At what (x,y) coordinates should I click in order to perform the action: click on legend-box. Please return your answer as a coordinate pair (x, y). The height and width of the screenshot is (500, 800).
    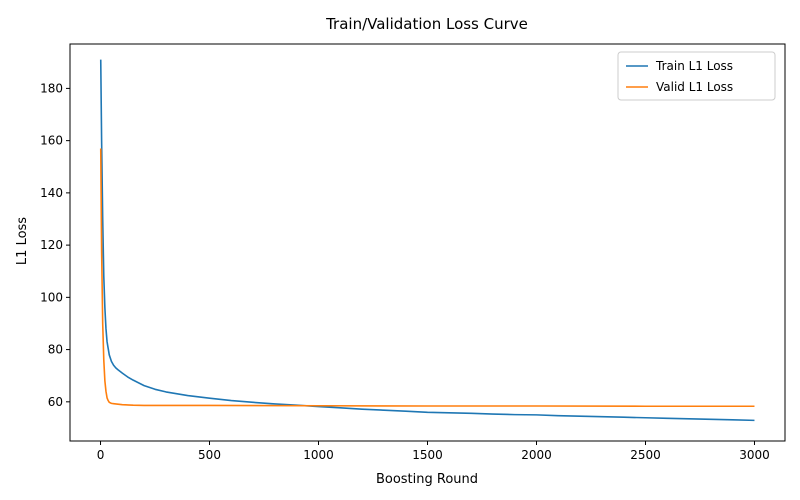
    Looking at the image, I should click on (696, 76).